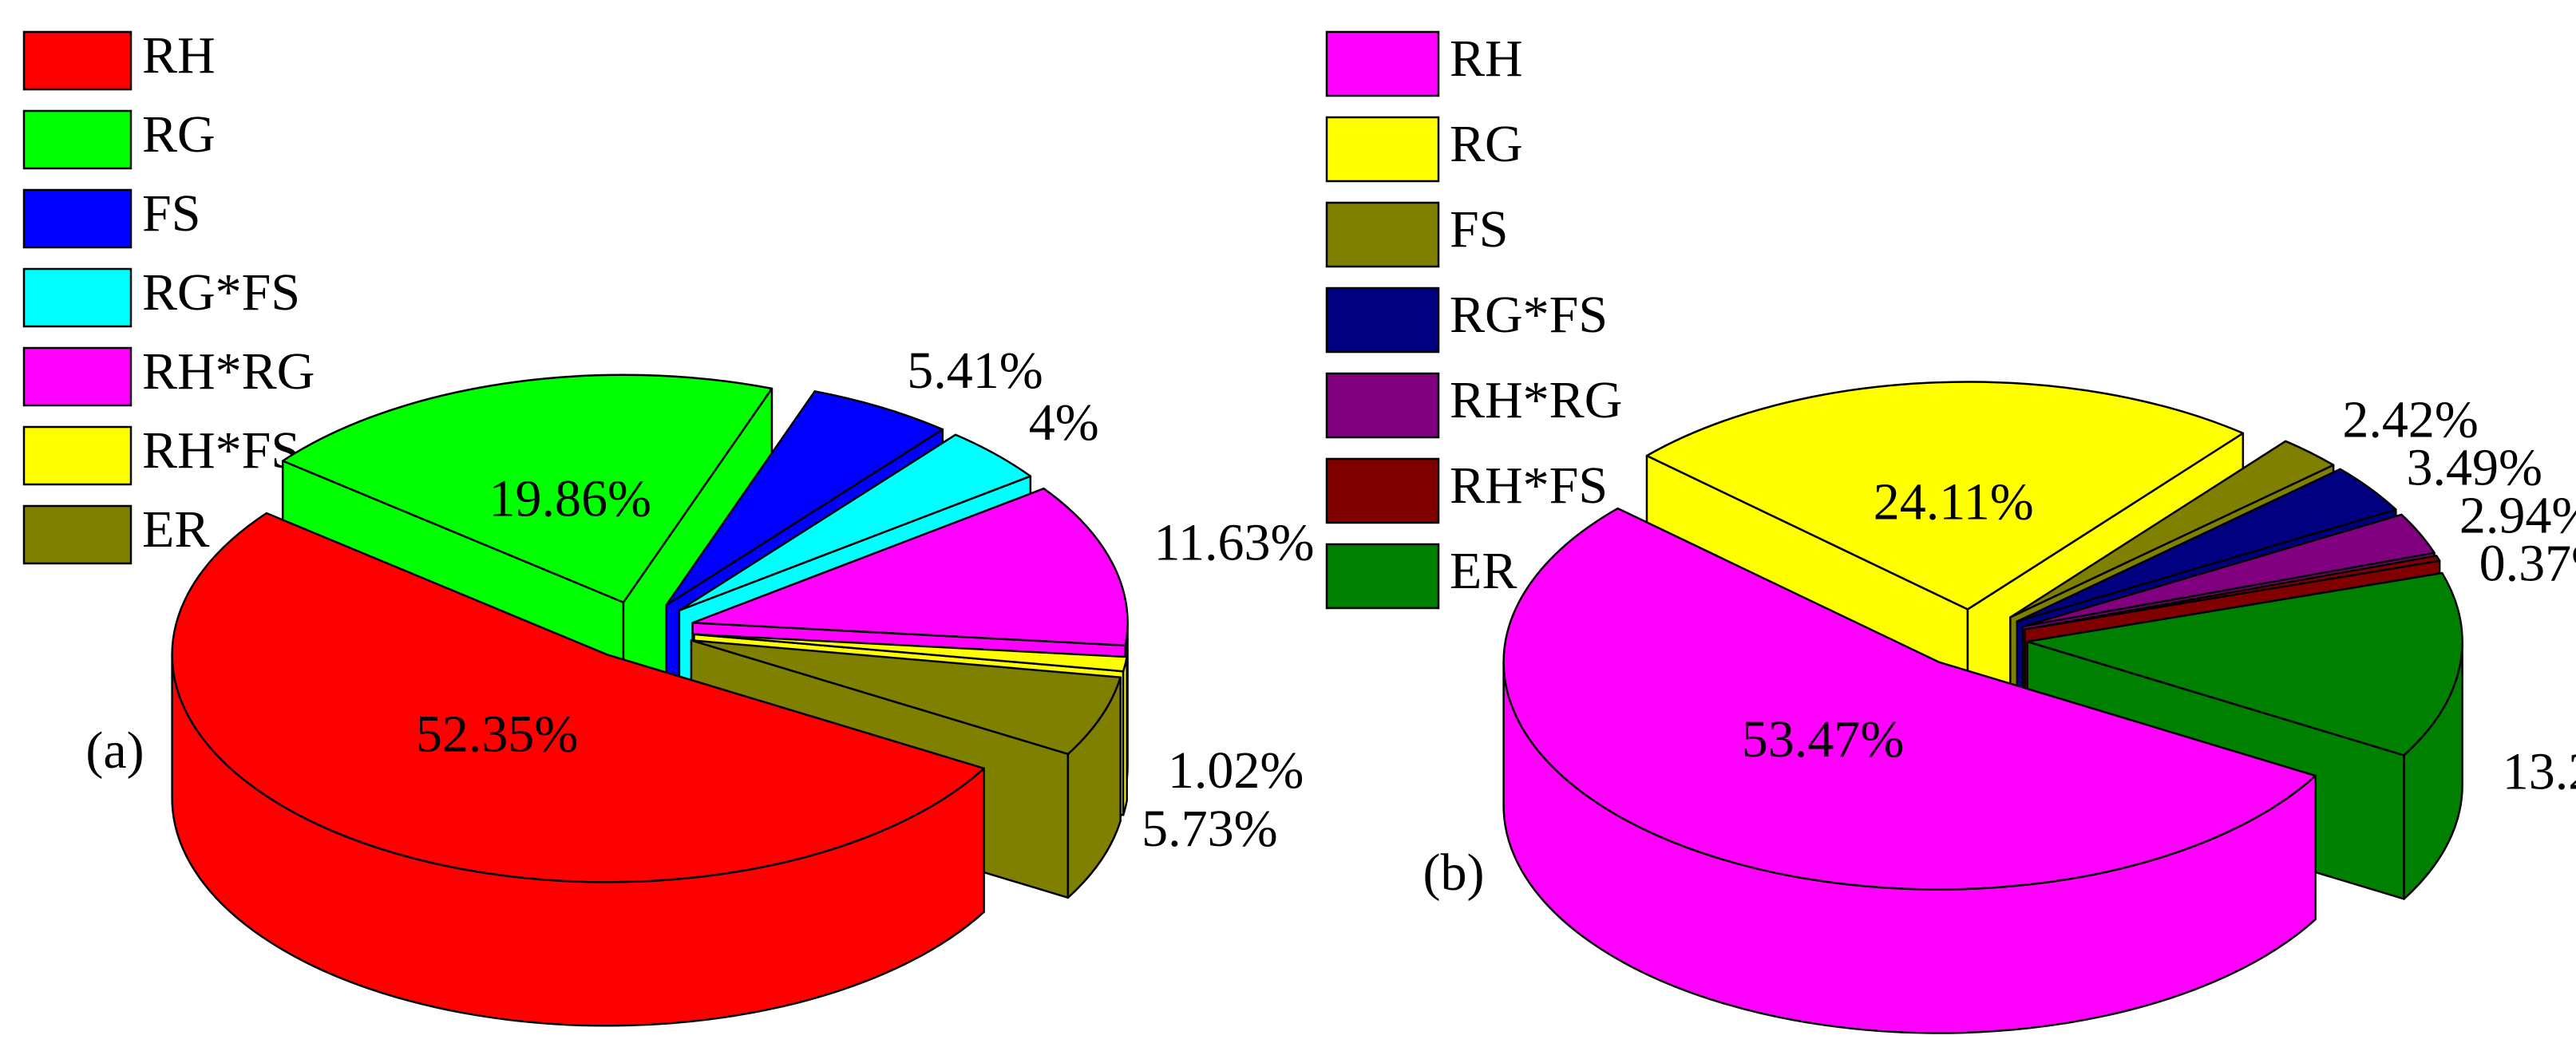  What do you see at coordinates (1209, 829) in the screenshot?
I see `value-label: 5.73%` at bounding box center [1209, 829].